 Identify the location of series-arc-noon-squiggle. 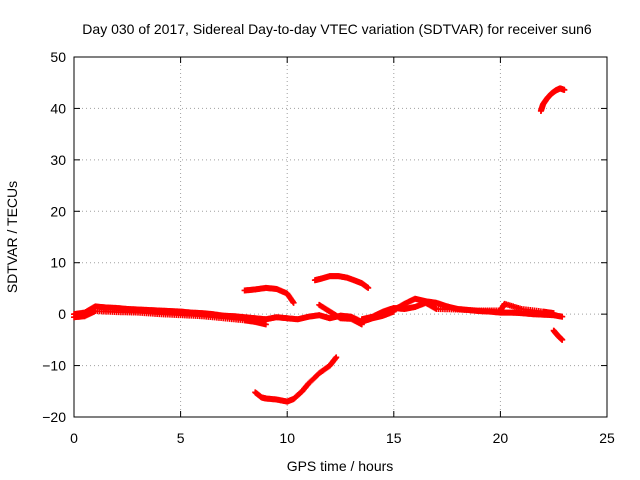
(340, 314).